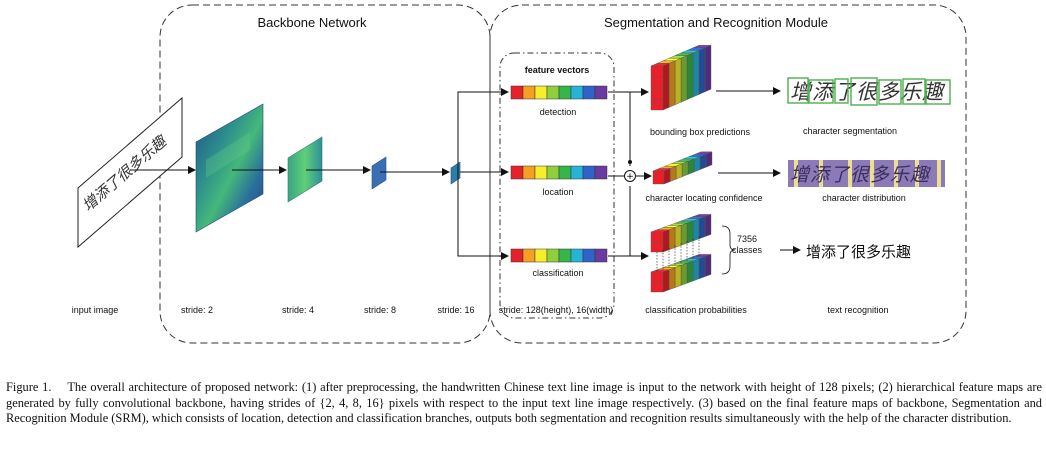  I want to click on srm-arrows, so click(704, 173).